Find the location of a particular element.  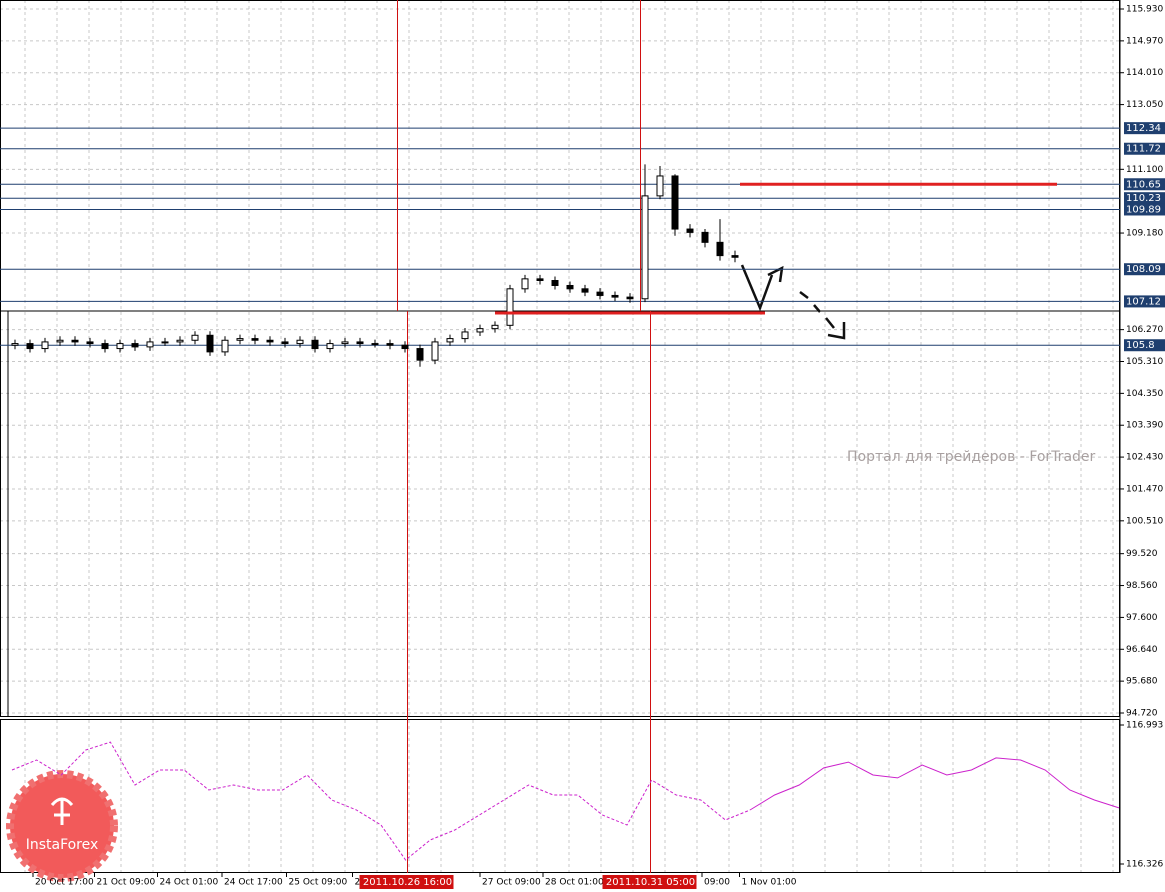

y-tick-label: 115.930 is located at coordinates (1144, 10).